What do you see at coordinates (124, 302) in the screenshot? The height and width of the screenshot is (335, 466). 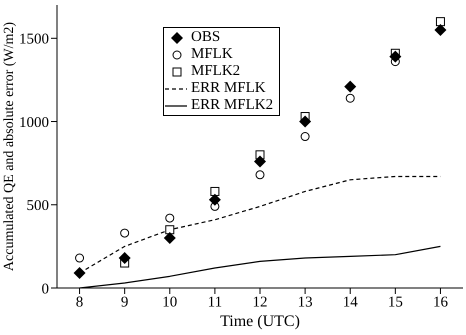 I see `x-tick-label: 9` at bounding box center [124, 302].